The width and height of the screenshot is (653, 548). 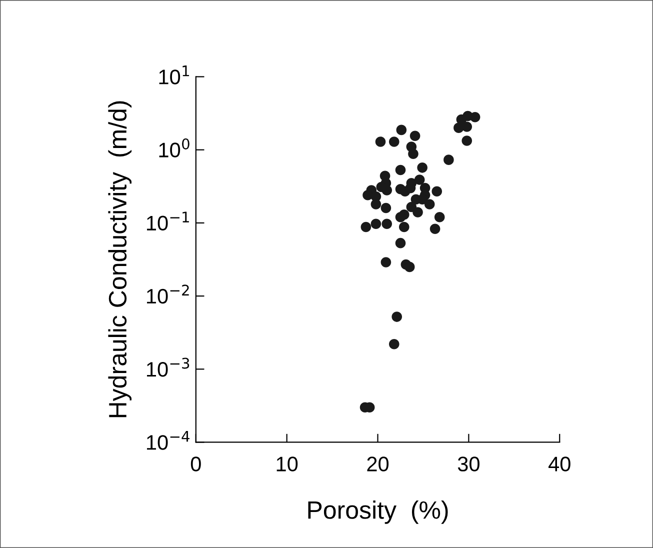 I want to click on x-tick-label: 10, so click(x=287, y=464).